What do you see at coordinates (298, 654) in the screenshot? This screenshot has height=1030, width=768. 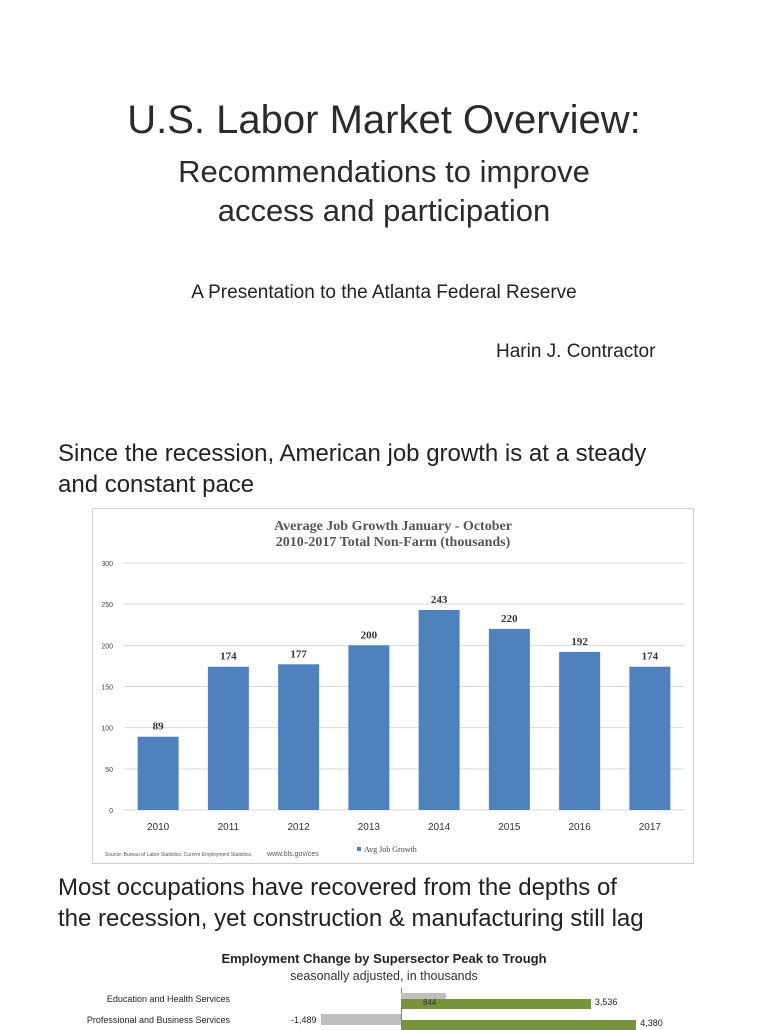 I see `data-label: 177` at bounding box center [298, 654].